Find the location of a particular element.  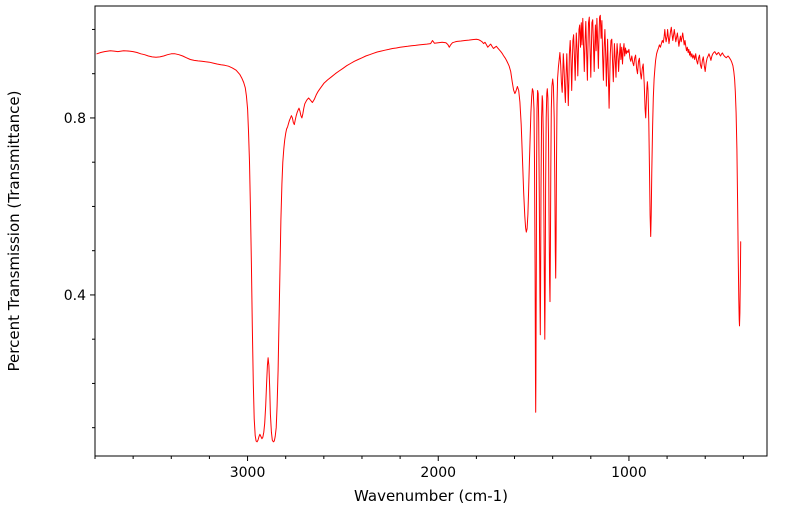

tick-label: 3000 is located at coordinates (248, 473).